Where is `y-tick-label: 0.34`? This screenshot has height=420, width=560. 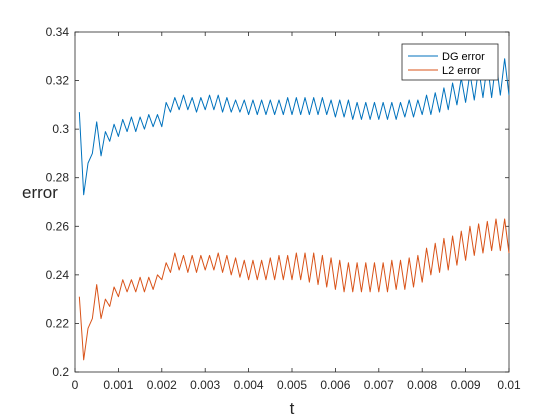
y-tick-label: 0.34 is located at coordinates (58, 32).